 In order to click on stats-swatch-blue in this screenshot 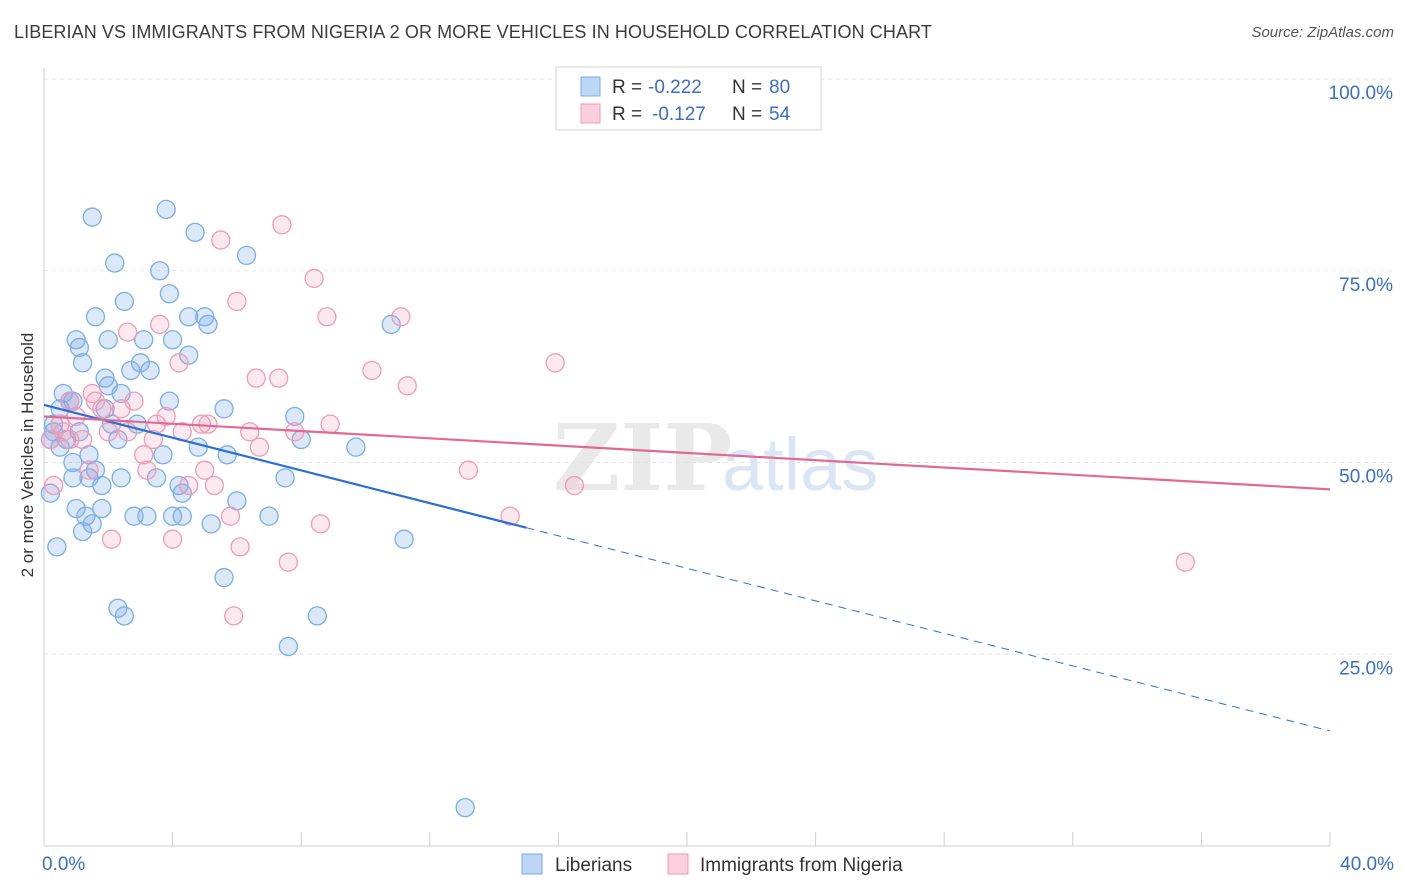, I will do `click(590, 86)`.